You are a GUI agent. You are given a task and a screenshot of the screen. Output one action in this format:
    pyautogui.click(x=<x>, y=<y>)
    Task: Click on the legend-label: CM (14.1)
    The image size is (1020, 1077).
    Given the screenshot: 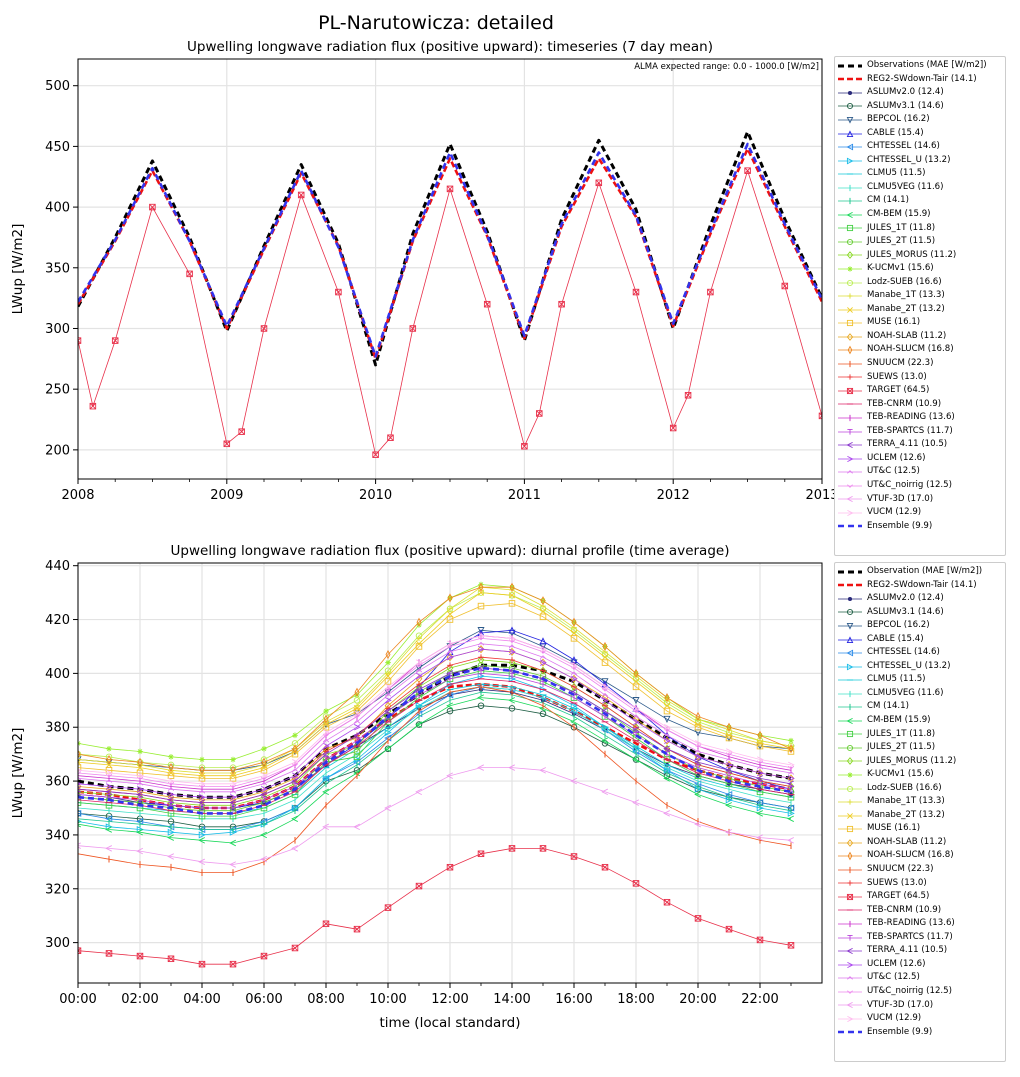 What is the action you would take?
    pyautogui.click(x=888, y=706)
    